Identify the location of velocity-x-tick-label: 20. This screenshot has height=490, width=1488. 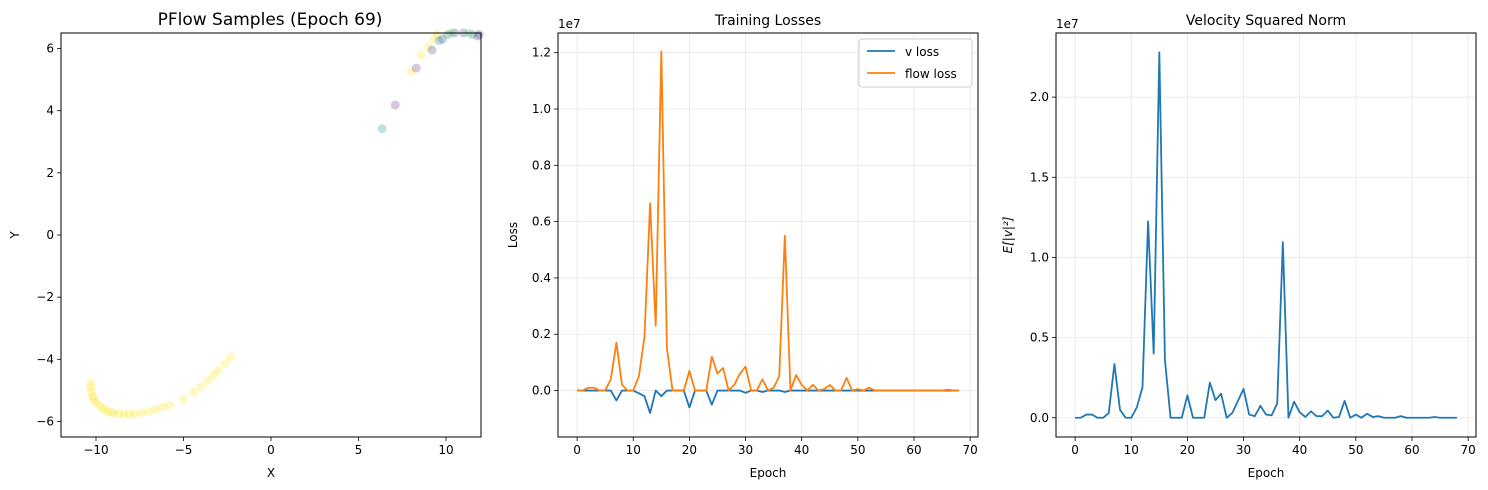
(1187, 450).